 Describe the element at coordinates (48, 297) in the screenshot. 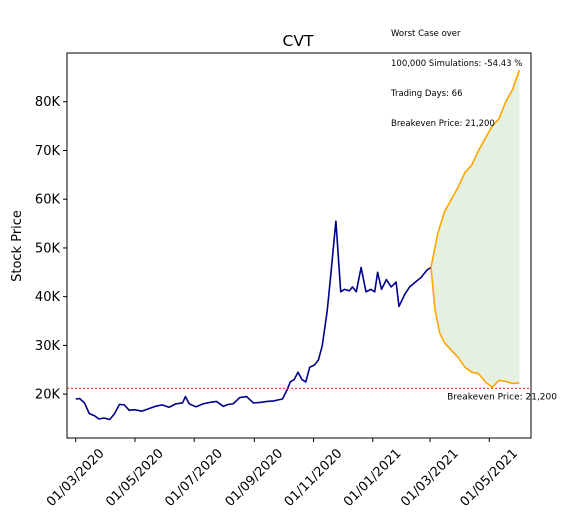

I see `y-tick-label: 40K` at that location.